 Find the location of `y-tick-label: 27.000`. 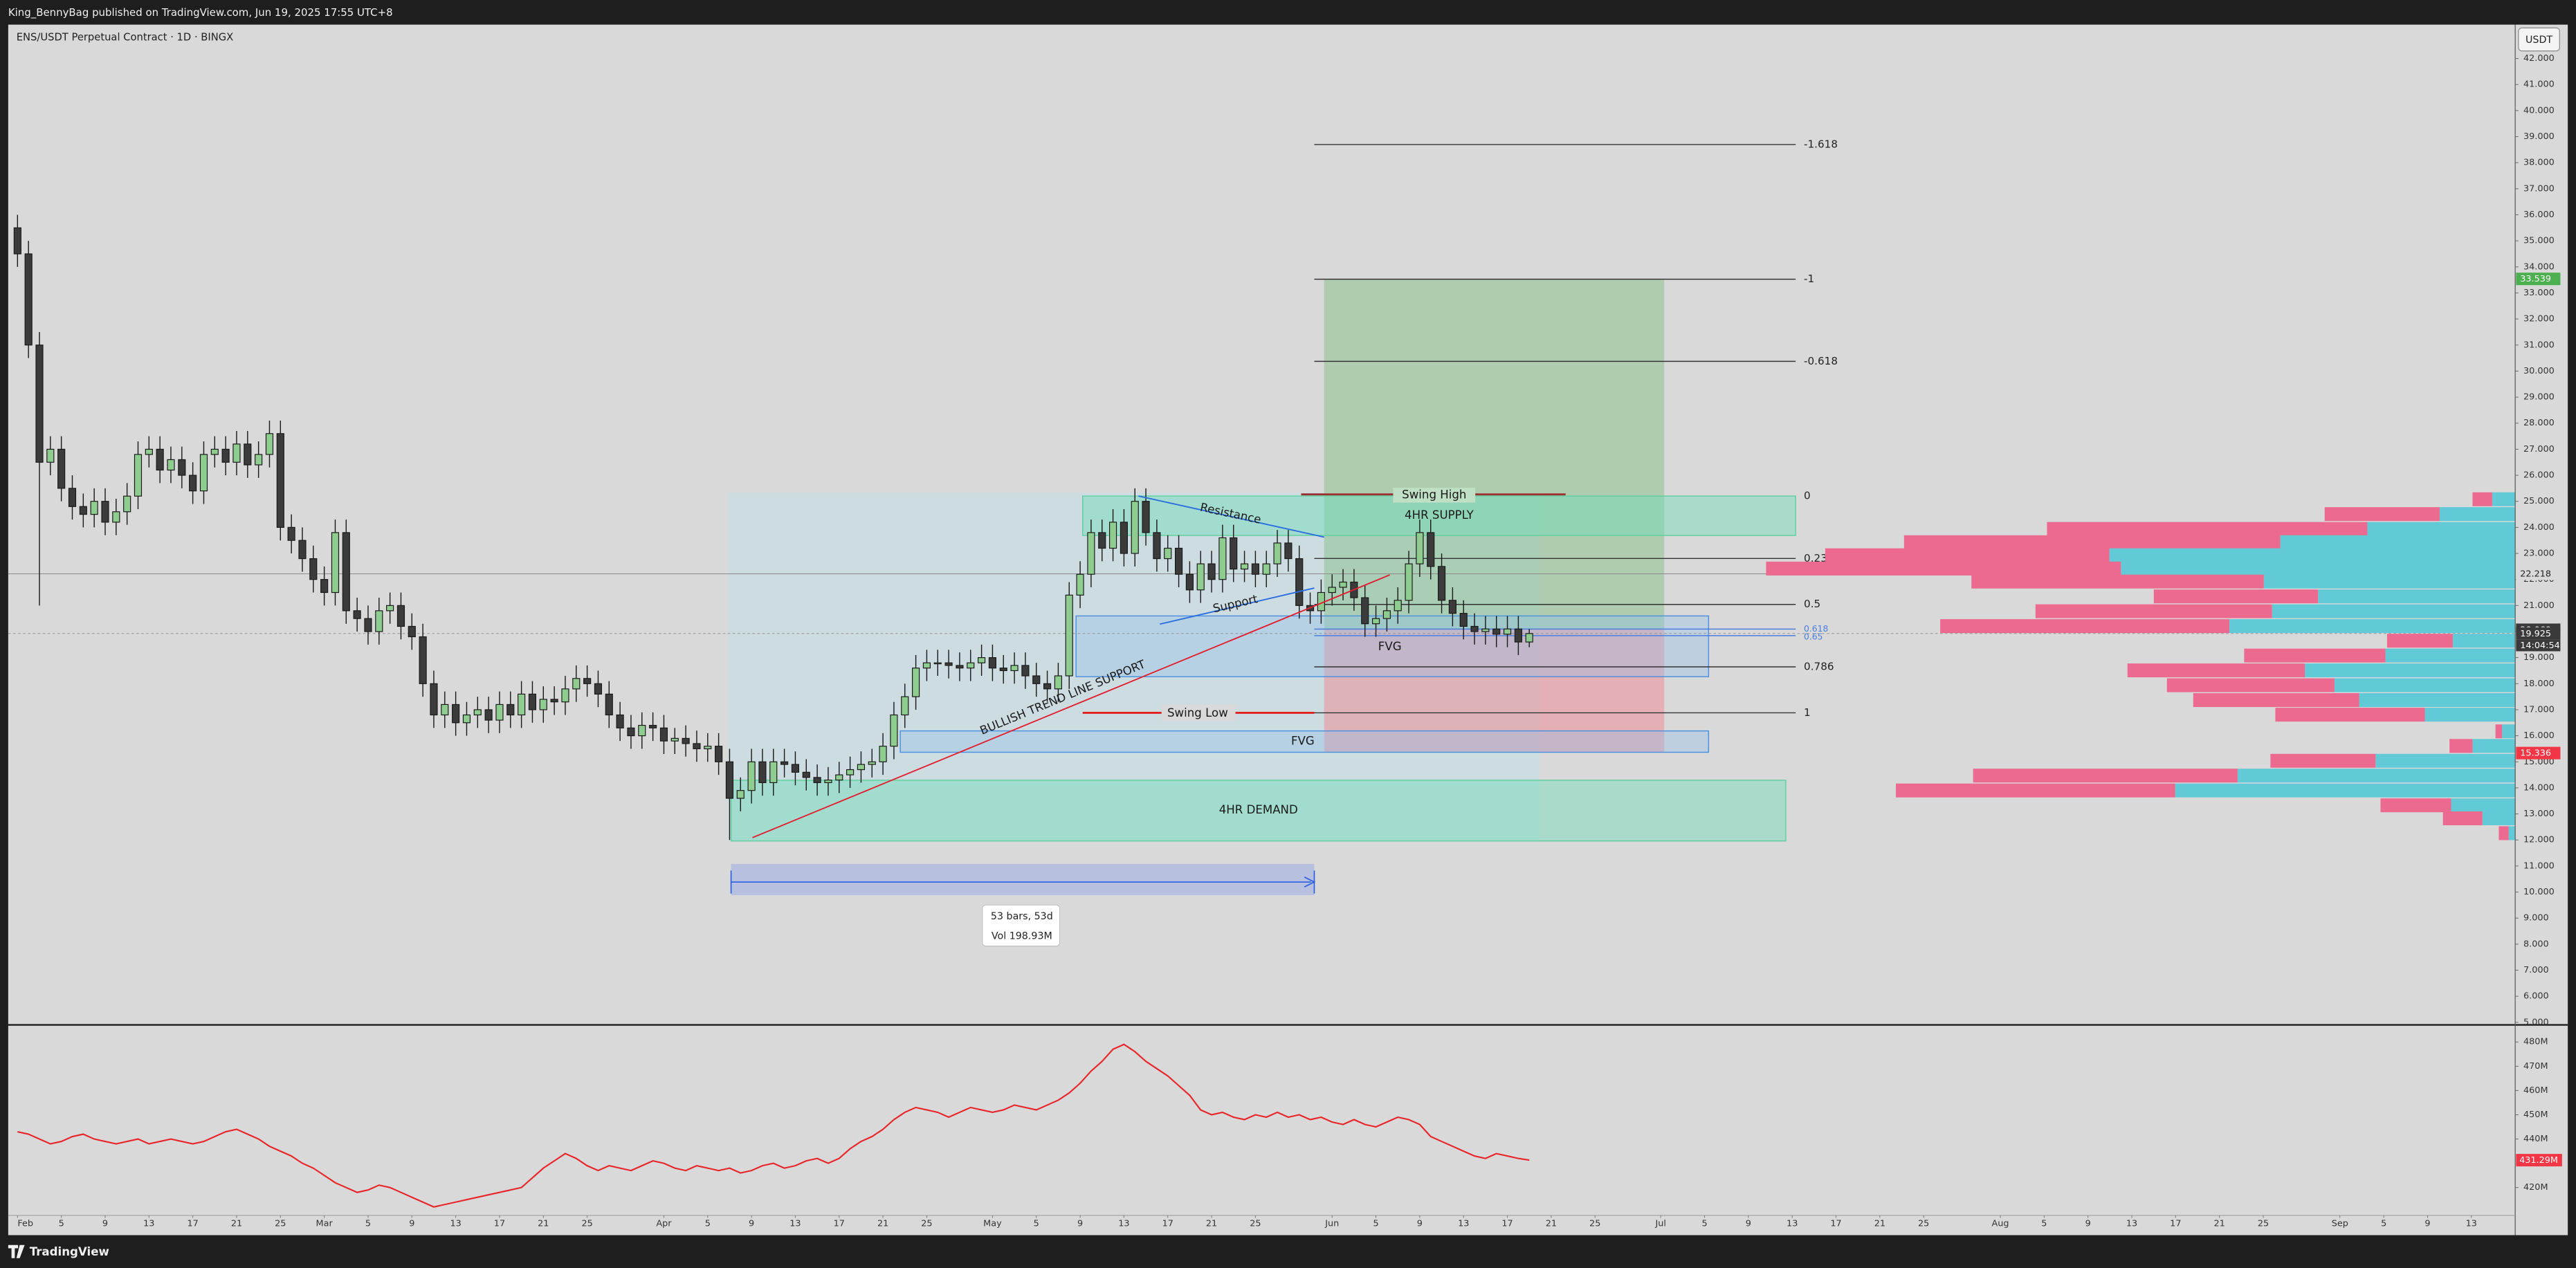

y-tick-label: 27.000 is located at coordinates (2539, 449).